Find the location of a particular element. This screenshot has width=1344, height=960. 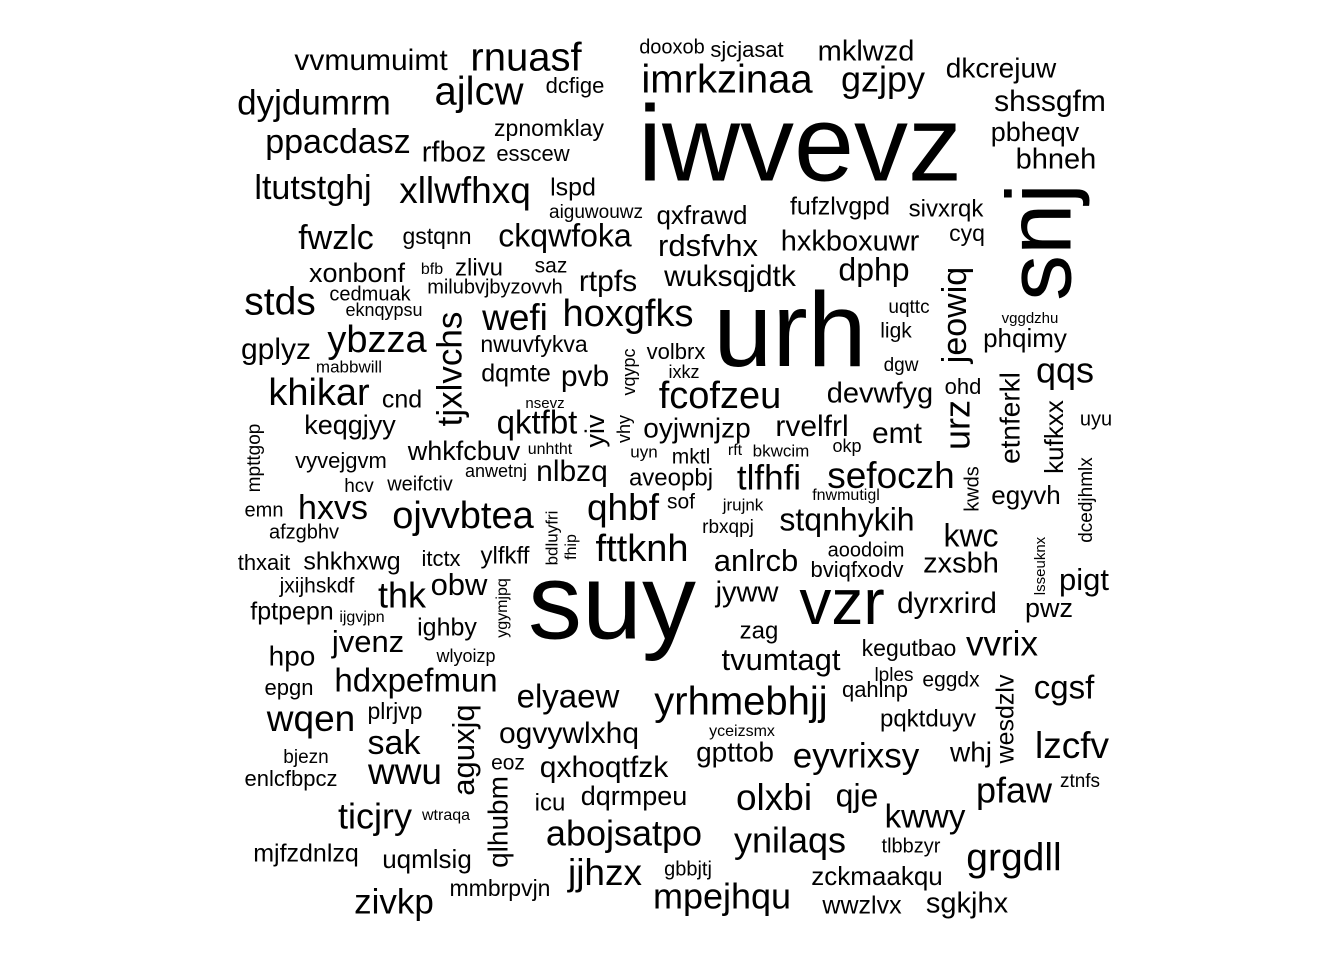

cloud-word: fcofzeu is located at coordinates (720, 396).